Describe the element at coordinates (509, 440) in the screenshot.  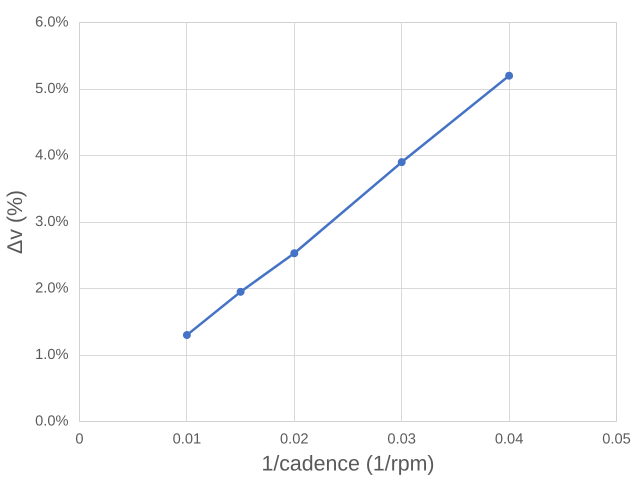
I see `x-tick-label: 0.04` at that location.